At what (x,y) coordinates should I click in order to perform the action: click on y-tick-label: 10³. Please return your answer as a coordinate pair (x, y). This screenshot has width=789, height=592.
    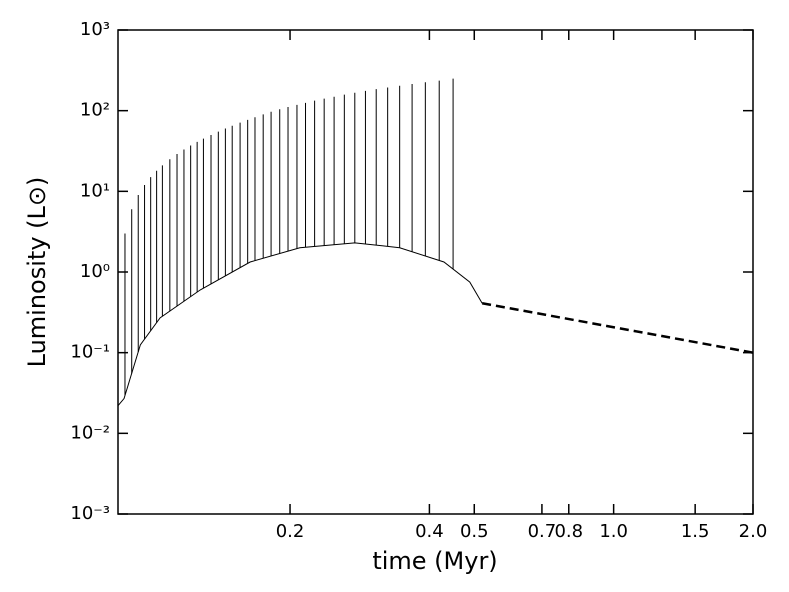
    Looking at the image, I should click on (95, 29).